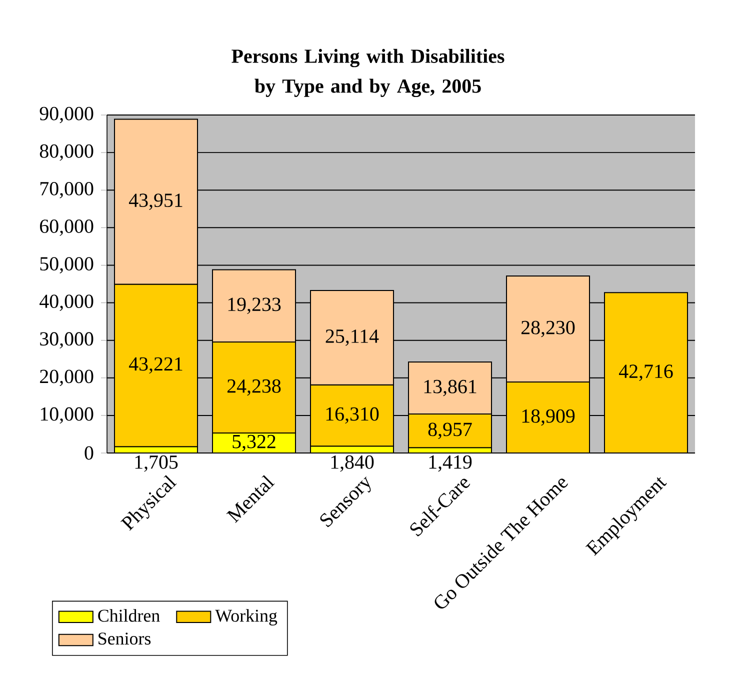  What do you see at coordinates (67, 415) in the screenshot?
I see `y-tick-label: 10,000` at bounding box center [67, 415].